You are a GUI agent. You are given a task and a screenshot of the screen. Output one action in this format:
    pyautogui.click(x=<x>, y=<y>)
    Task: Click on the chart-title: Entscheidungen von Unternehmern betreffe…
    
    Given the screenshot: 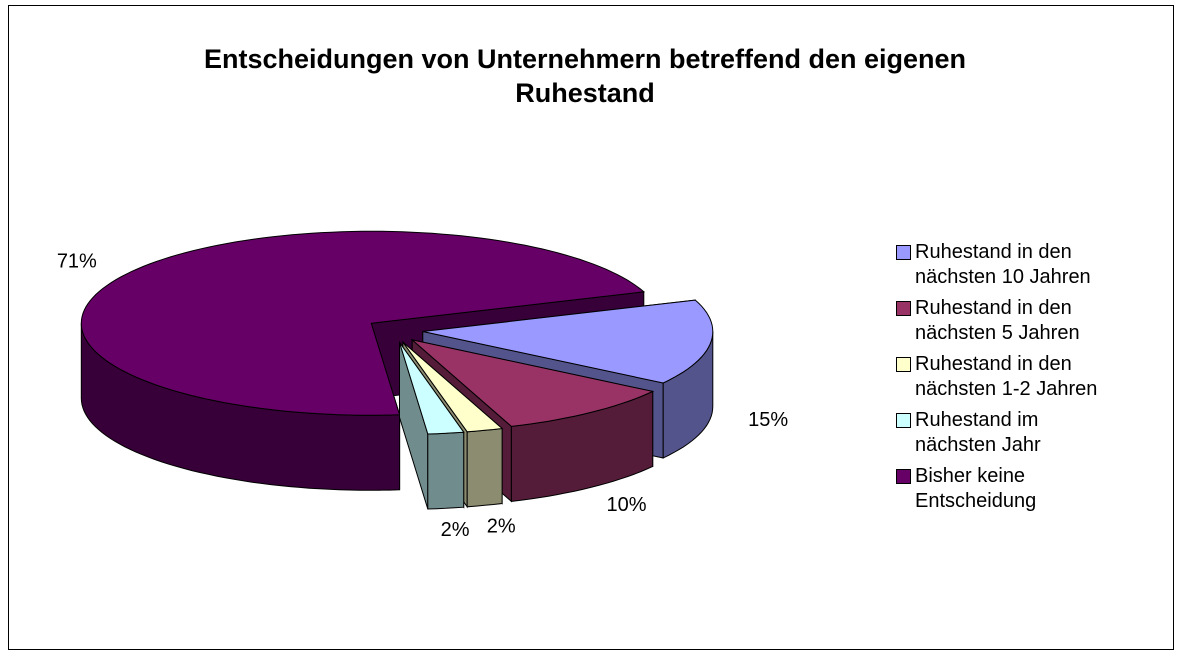 What is the action you would take?
    pyautogui.click(x=585, y=76)
    